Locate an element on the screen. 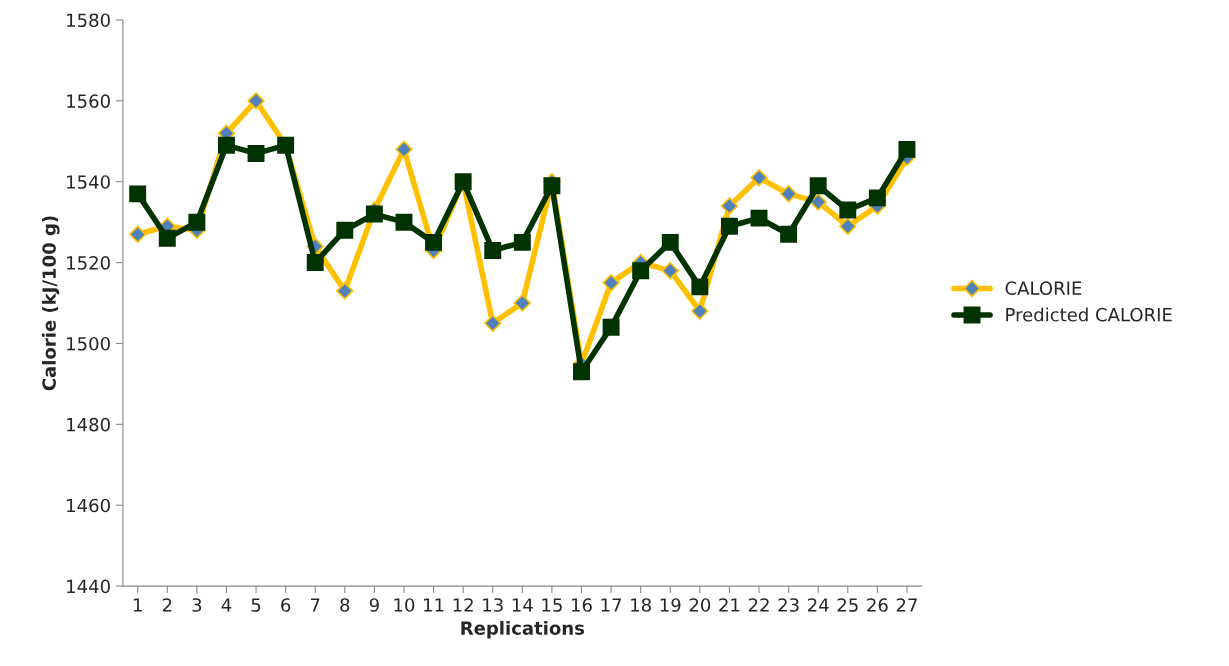  y-tick-label: 1580 is located at coordinates (88, 20).